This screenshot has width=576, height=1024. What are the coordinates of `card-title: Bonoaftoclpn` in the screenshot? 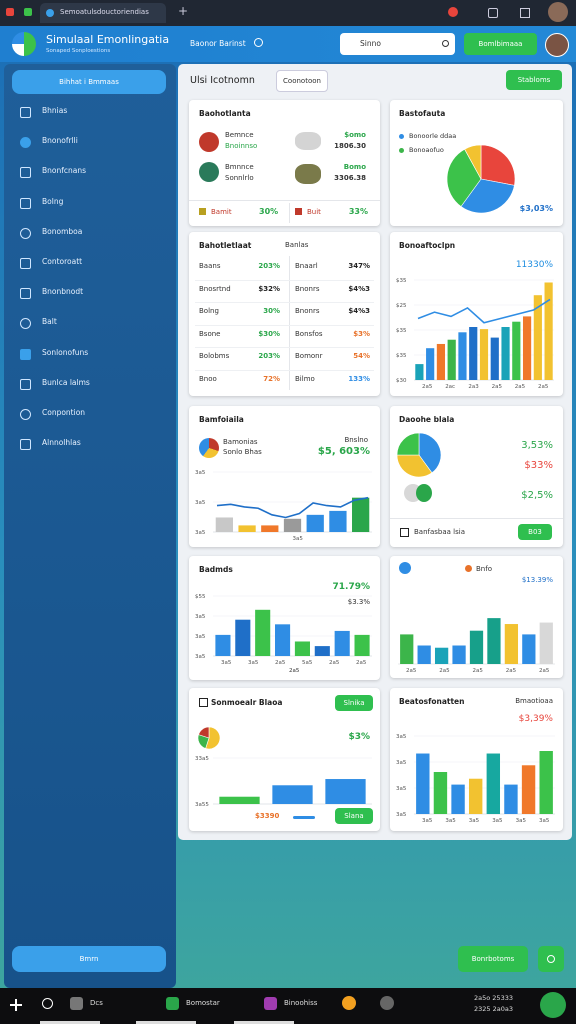 It's located at (427, 245).